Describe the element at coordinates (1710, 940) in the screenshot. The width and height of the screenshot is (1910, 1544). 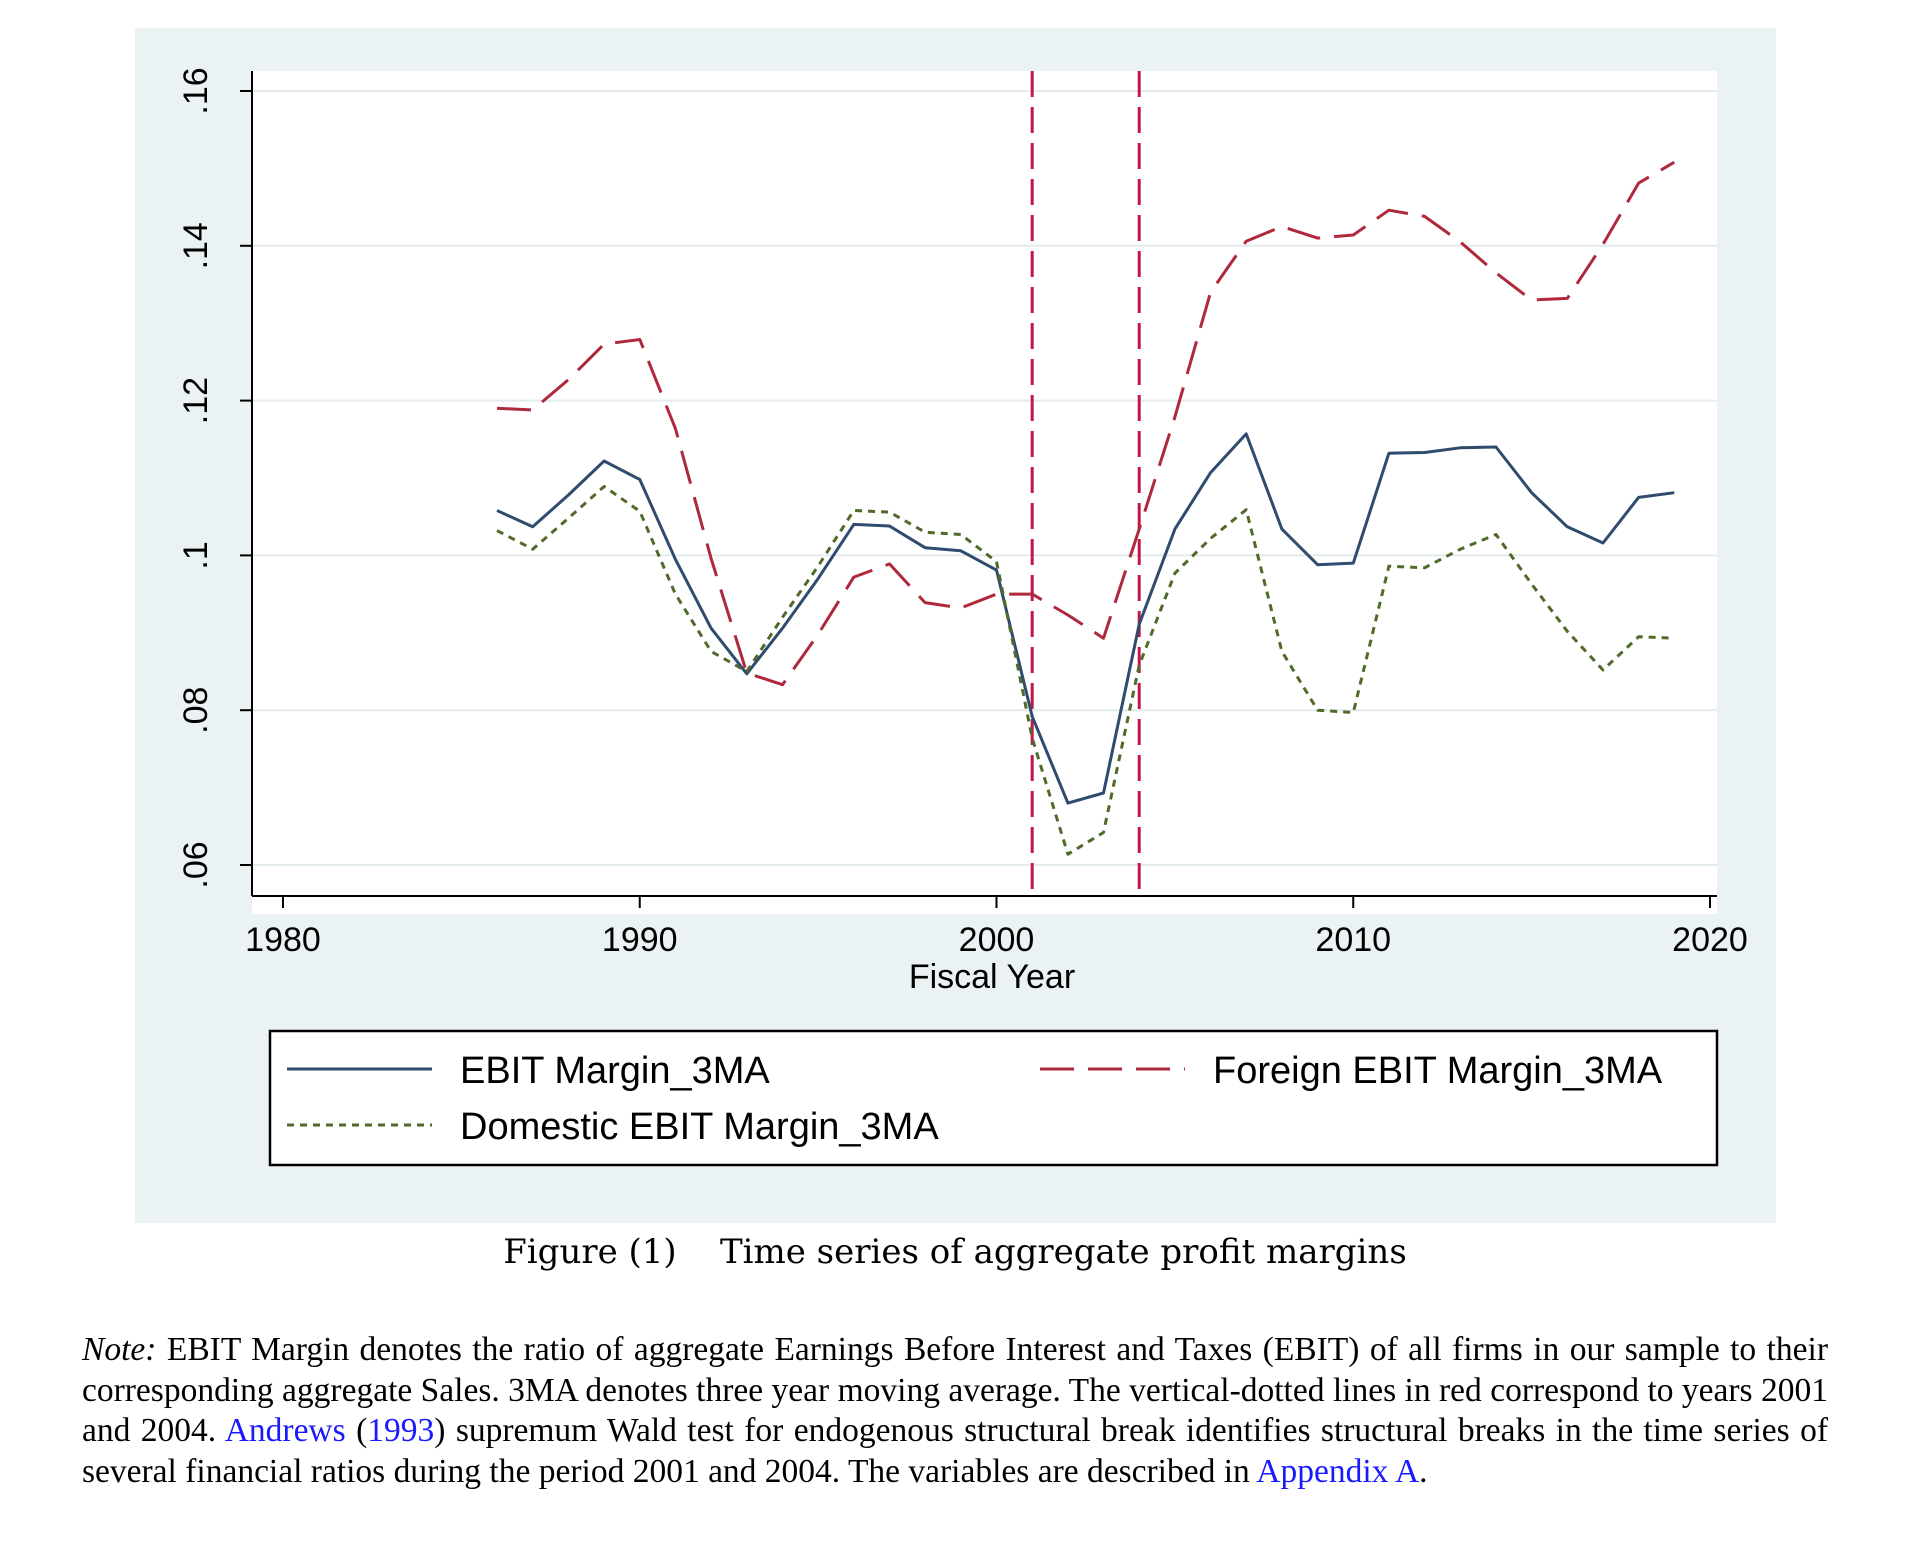
I see `x-tick-label: 2020` at that location.